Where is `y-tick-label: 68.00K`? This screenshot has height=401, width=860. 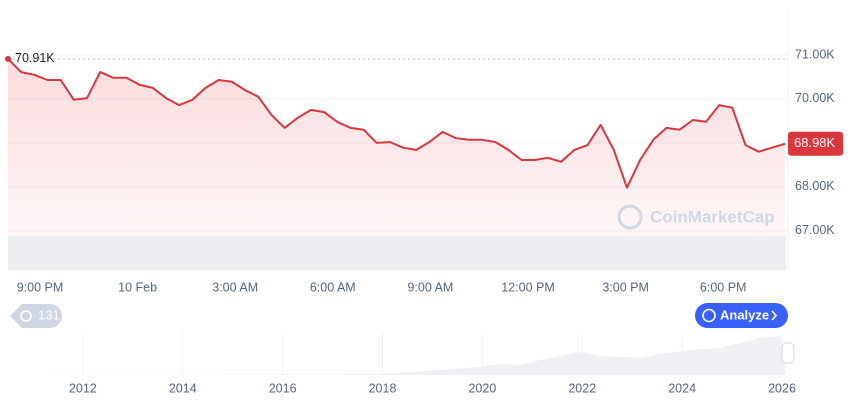
y-tick-label: 68.00K is located at coordinates (815, 186).